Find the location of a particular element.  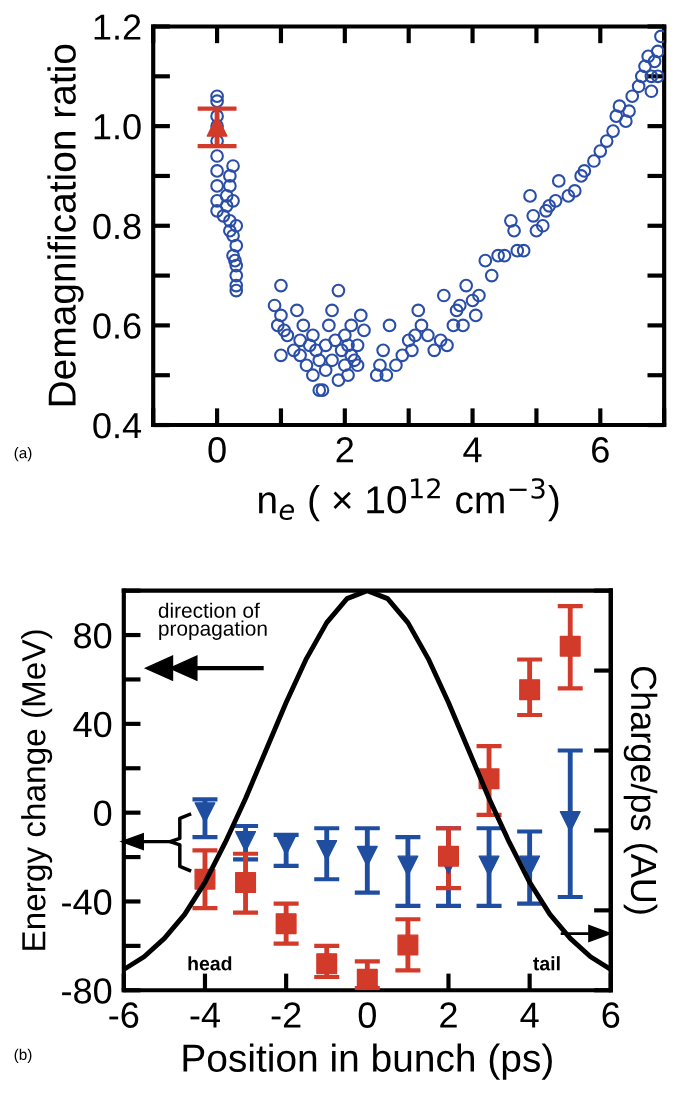

y-tick-label: 1.0 is located at coordinates (117, 127).